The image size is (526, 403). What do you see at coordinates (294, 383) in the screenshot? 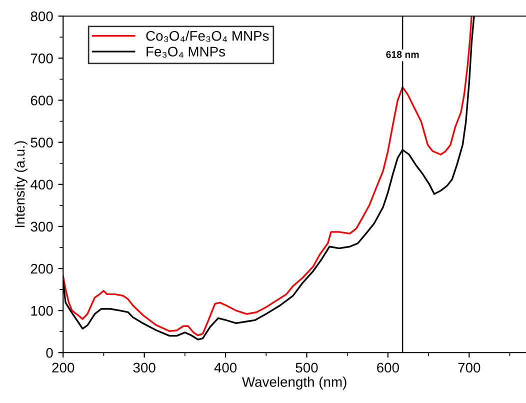
I see `x-axis-title: Wavelength (nm)` at bounding box center [294, 383].